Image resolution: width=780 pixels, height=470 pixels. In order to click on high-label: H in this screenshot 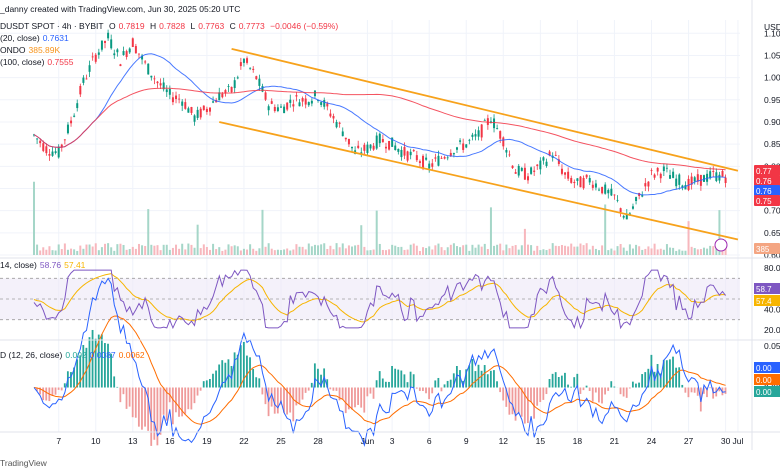, I will do `click(153, 26)`.